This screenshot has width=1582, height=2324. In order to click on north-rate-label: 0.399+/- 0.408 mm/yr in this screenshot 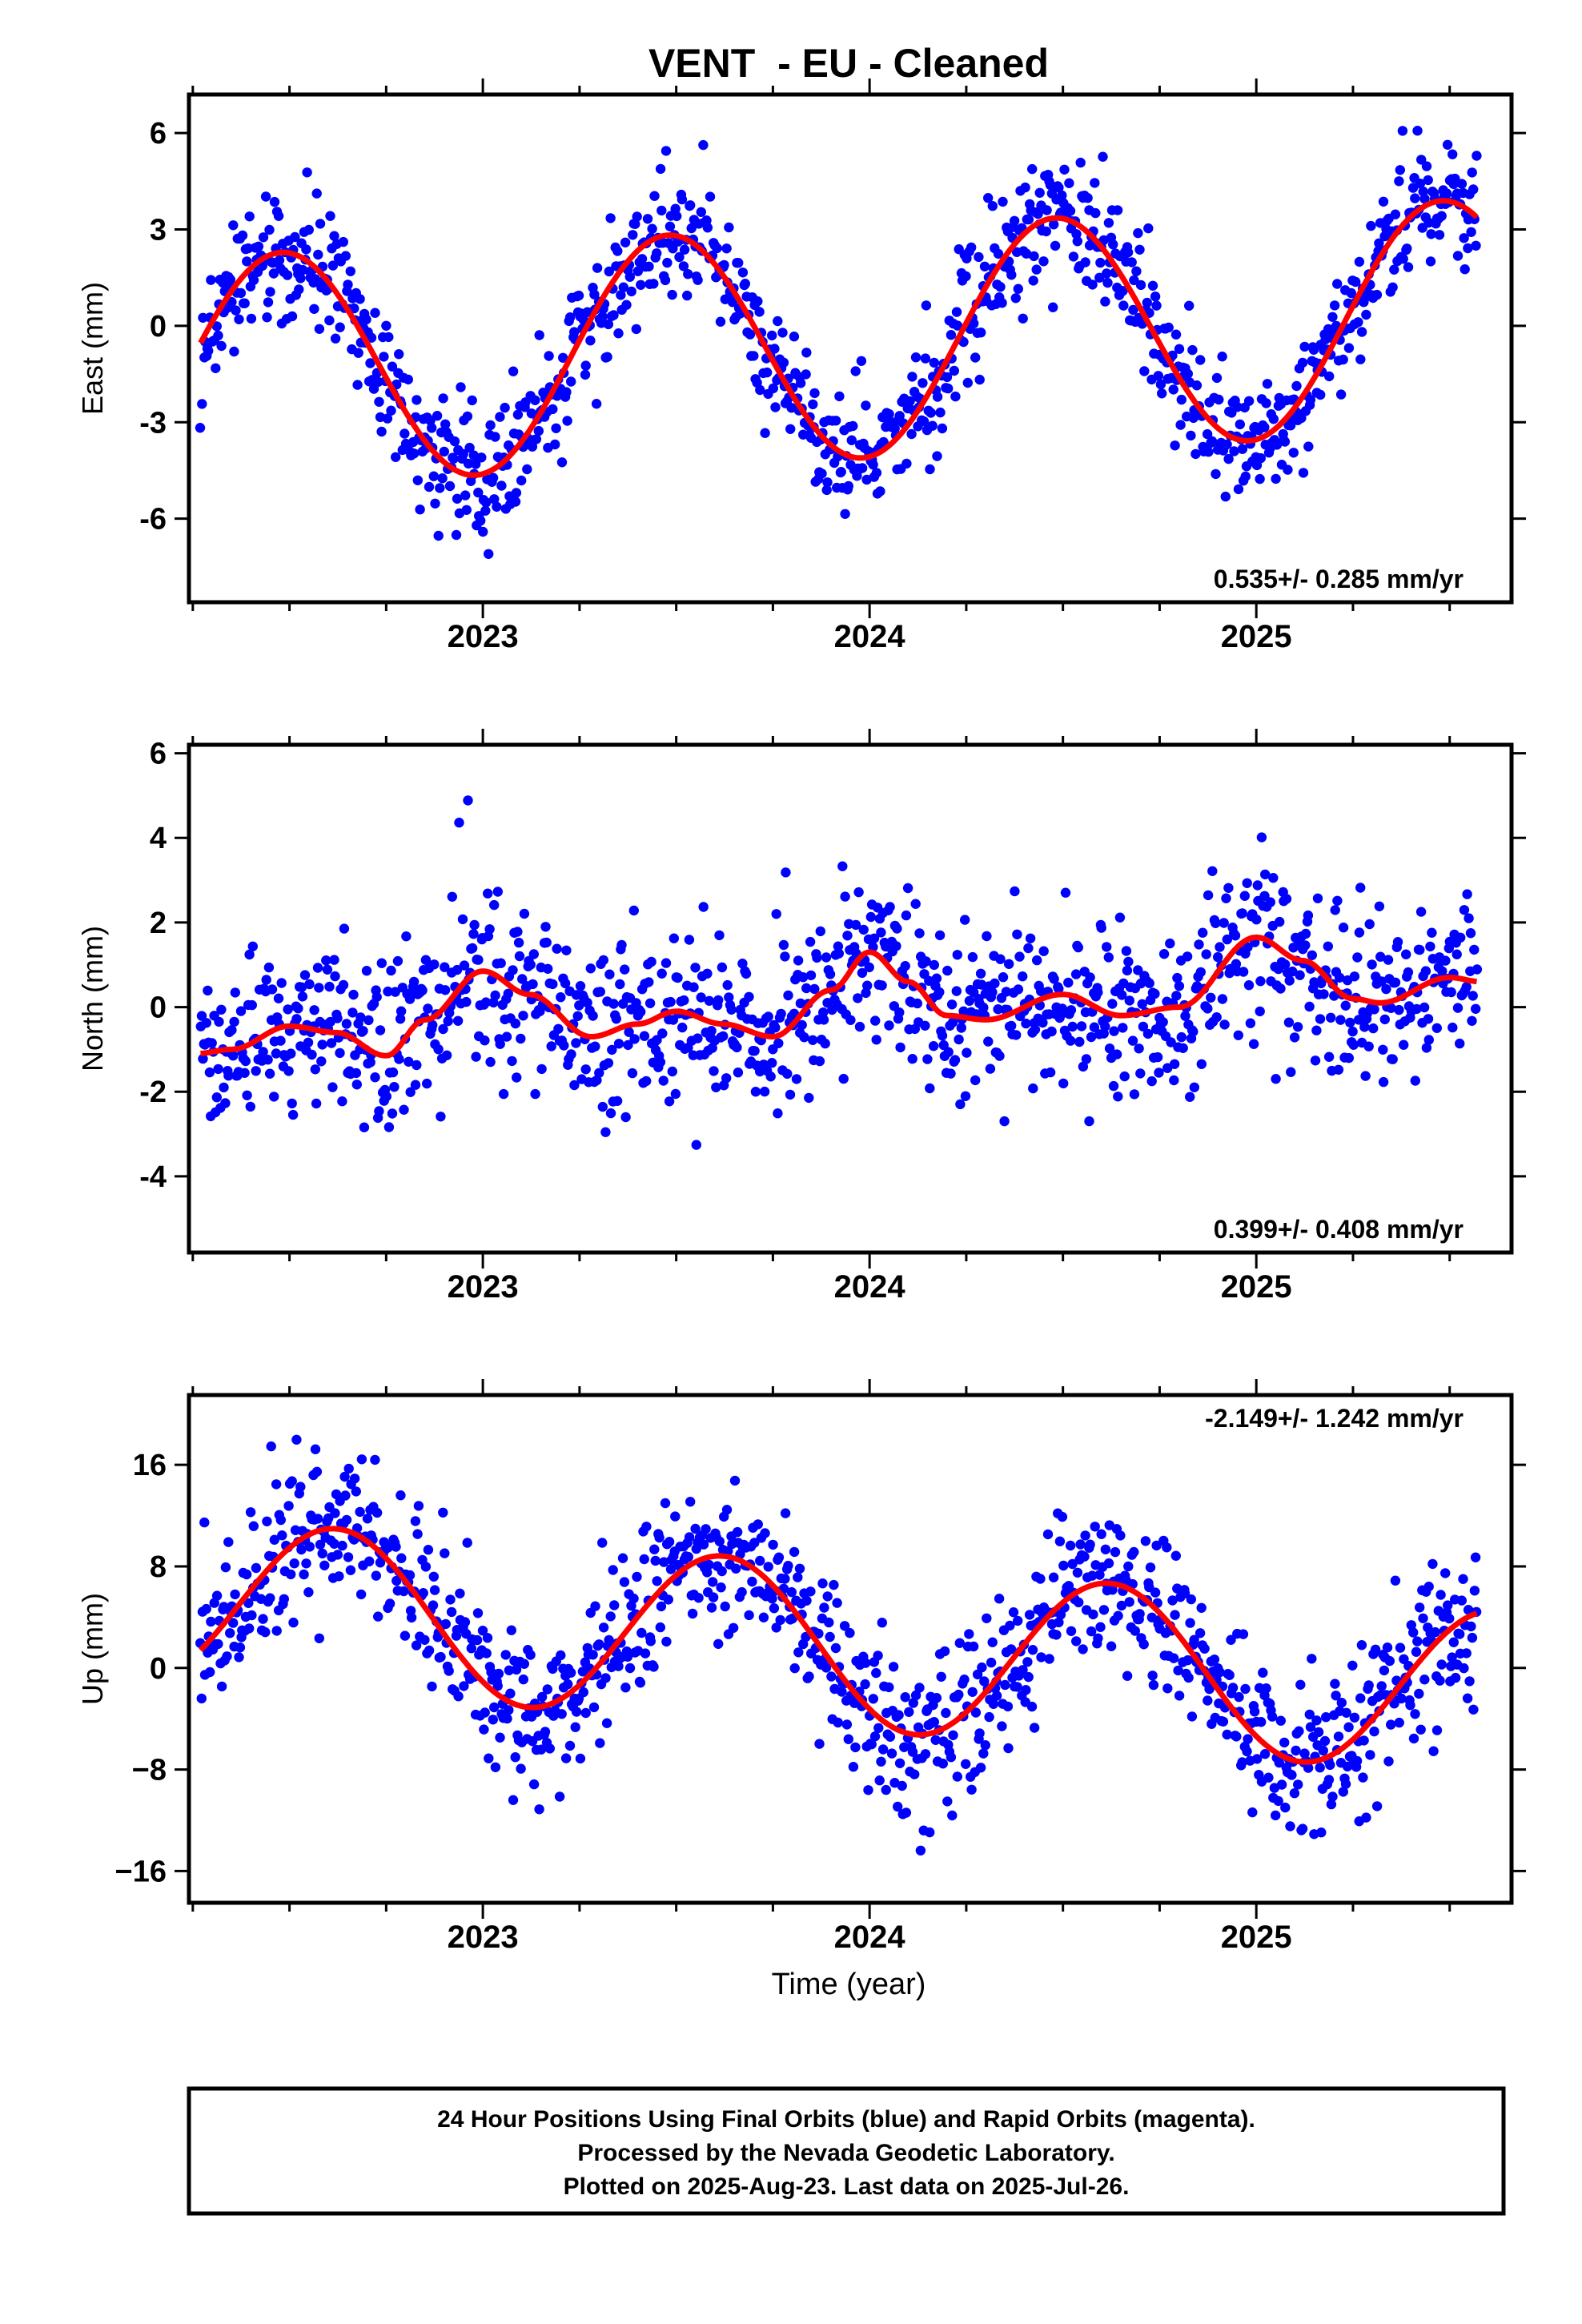, I will do `click(1339, 1229)`.